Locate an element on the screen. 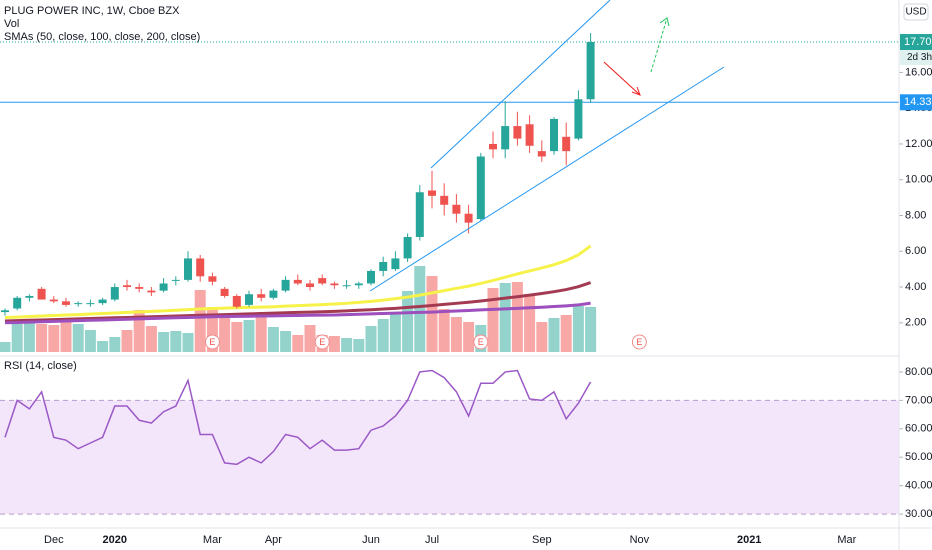 Image resolution: width=932 pixels, height=550 pixels. x-tick-label: Jul is located at coordinates (432, 540).